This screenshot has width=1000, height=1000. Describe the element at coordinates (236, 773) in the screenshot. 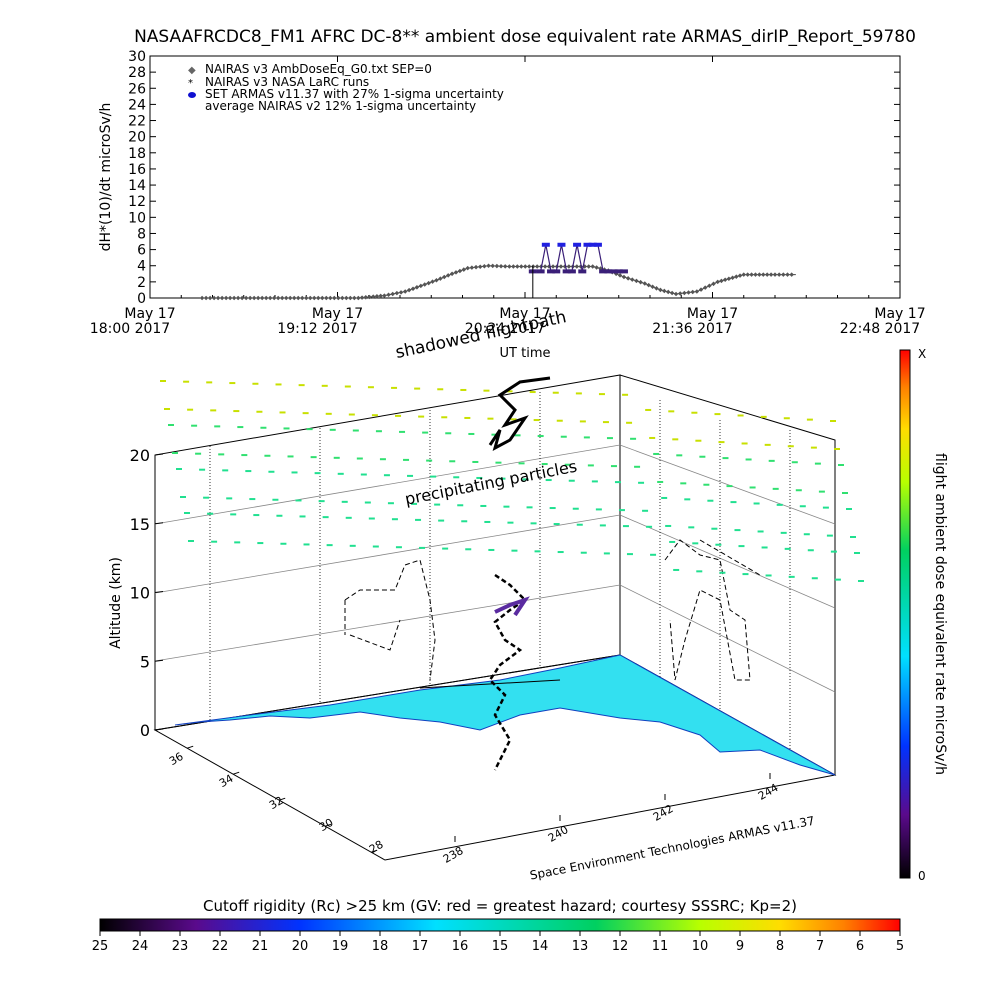

I see `latitude-tick-mark` at that location.